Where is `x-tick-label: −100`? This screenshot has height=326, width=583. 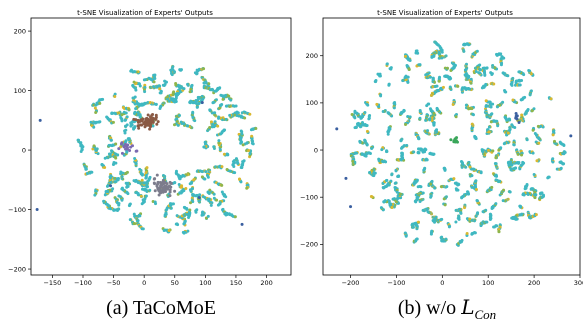
x-tick-label: −100 is located at coordinates (83, 283).